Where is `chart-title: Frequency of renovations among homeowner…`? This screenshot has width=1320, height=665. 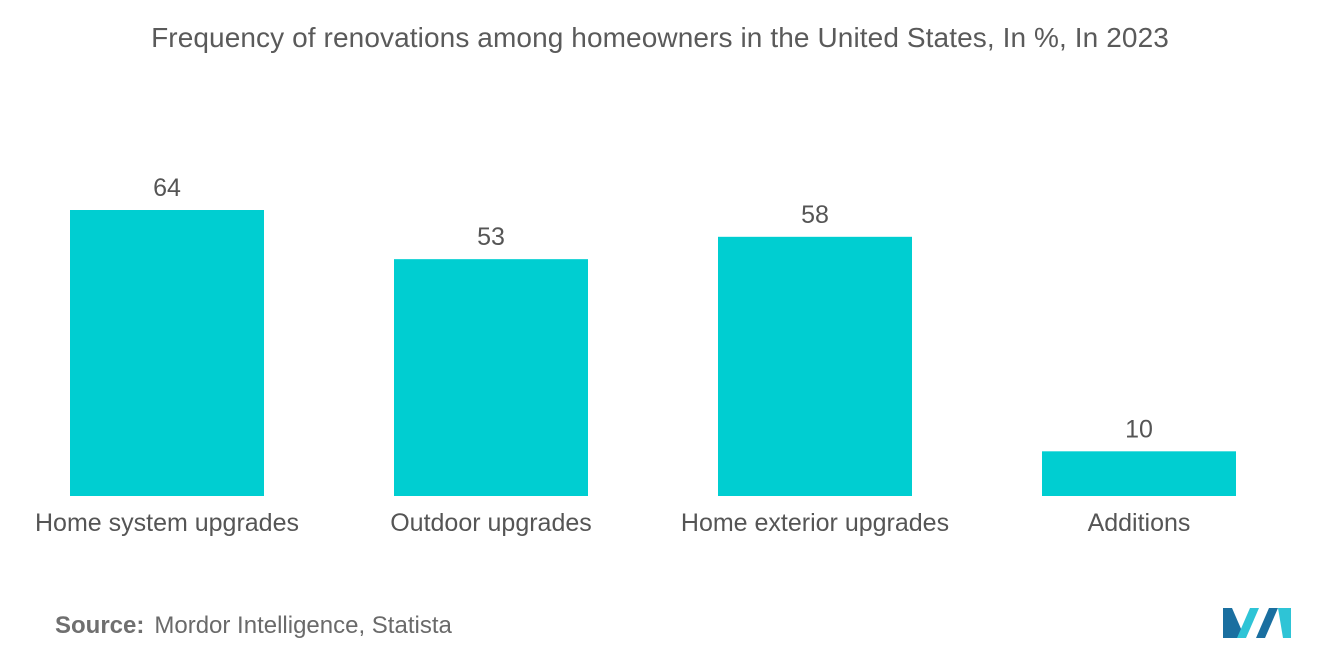
chart-title: Frequency of renovations among homeowner… is located at coordinates (660, 37).